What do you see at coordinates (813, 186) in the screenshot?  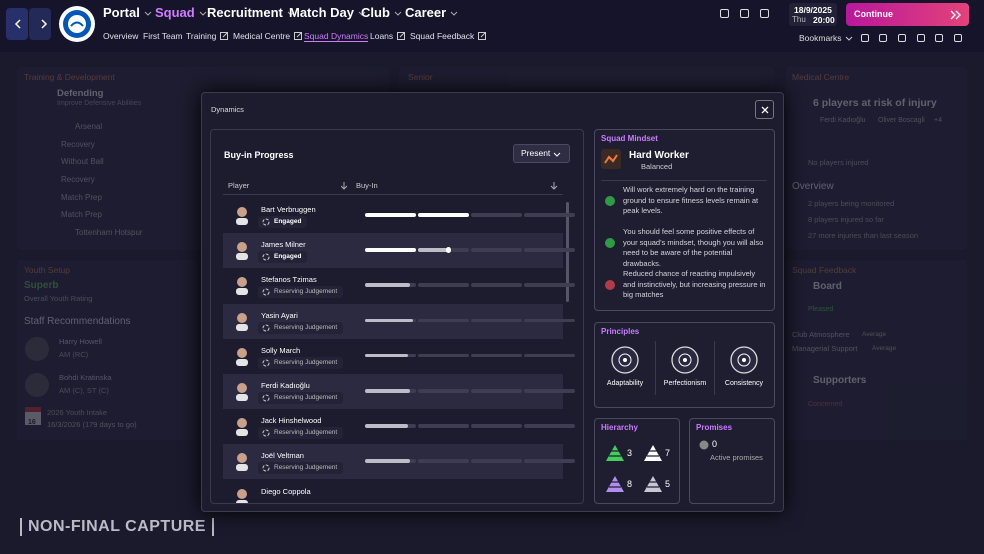 I see `section-title: Overview` at bounding box center [813, 186].